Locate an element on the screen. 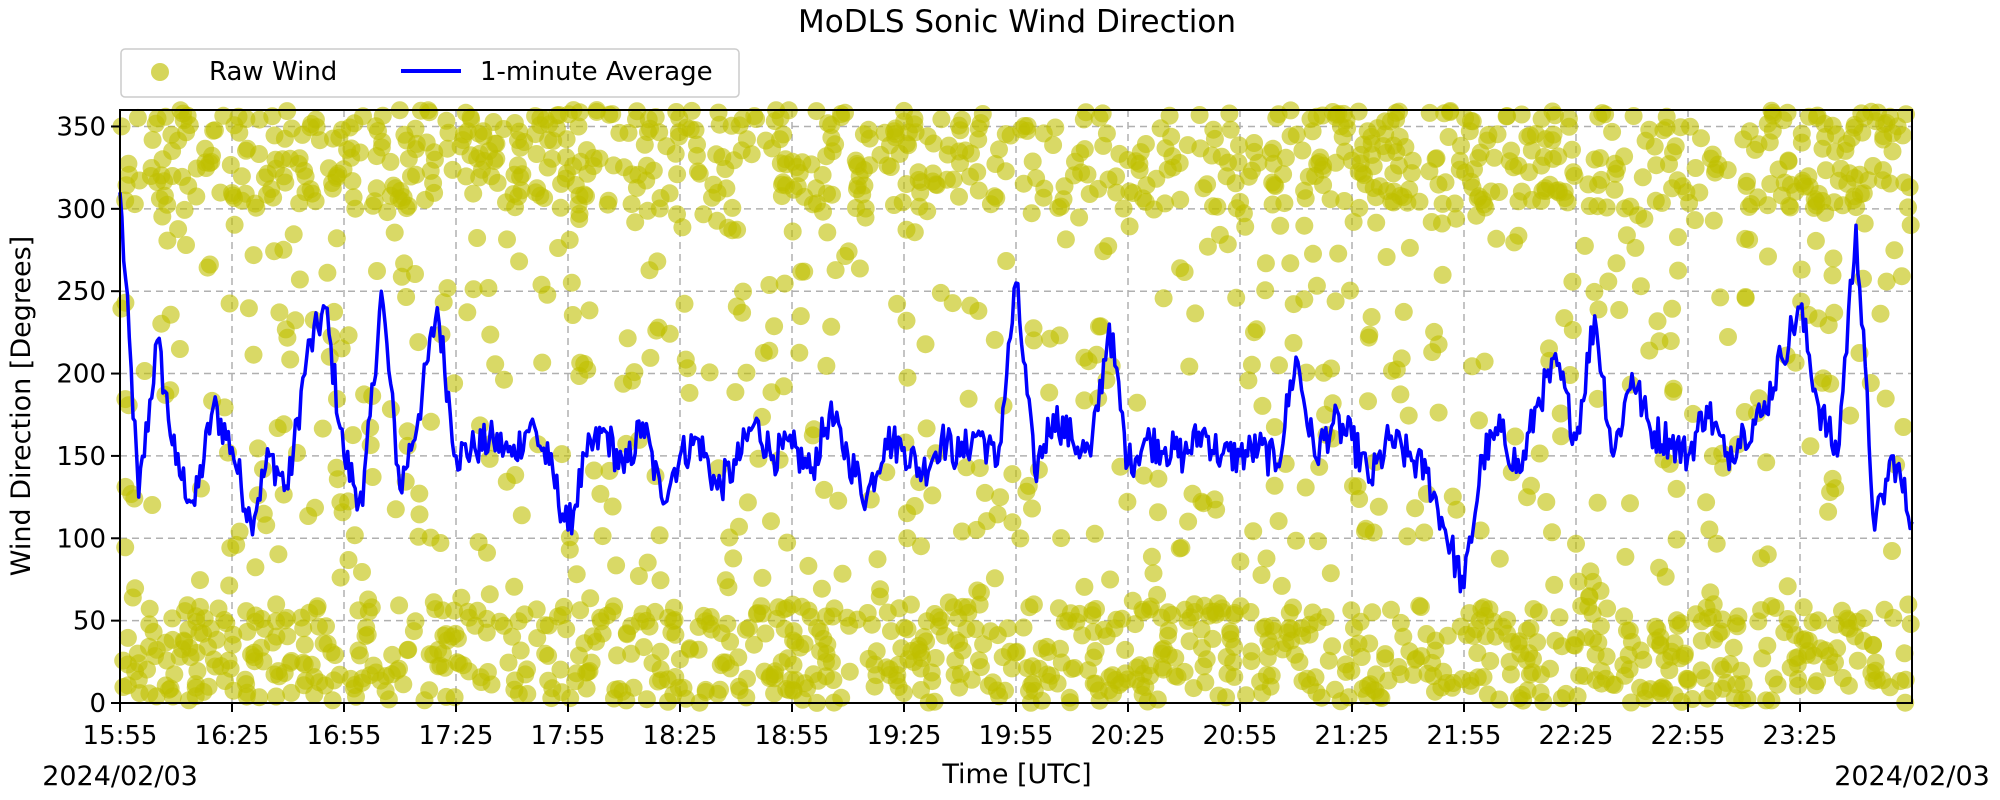 This screenshot has height=800, width=2000. start-date-label: 2024/02/03 is located at coordinates (120, 776).